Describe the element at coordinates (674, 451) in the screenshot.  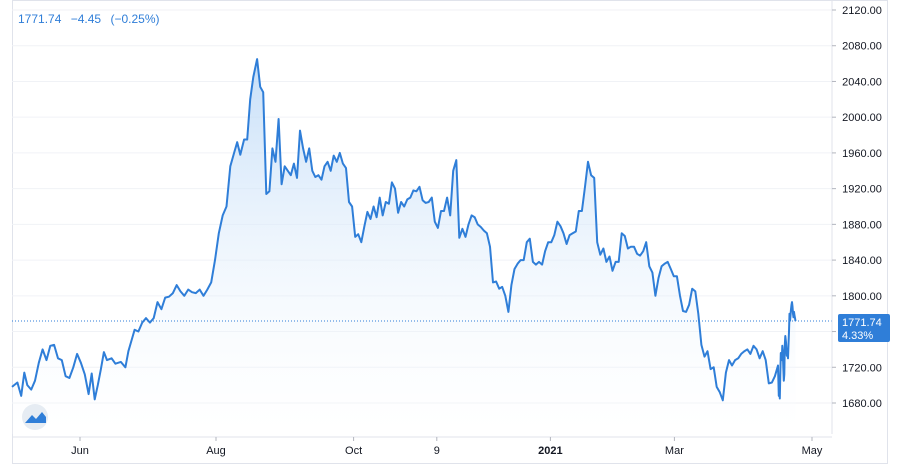
I see `x-tick-label: Mar` at that location.